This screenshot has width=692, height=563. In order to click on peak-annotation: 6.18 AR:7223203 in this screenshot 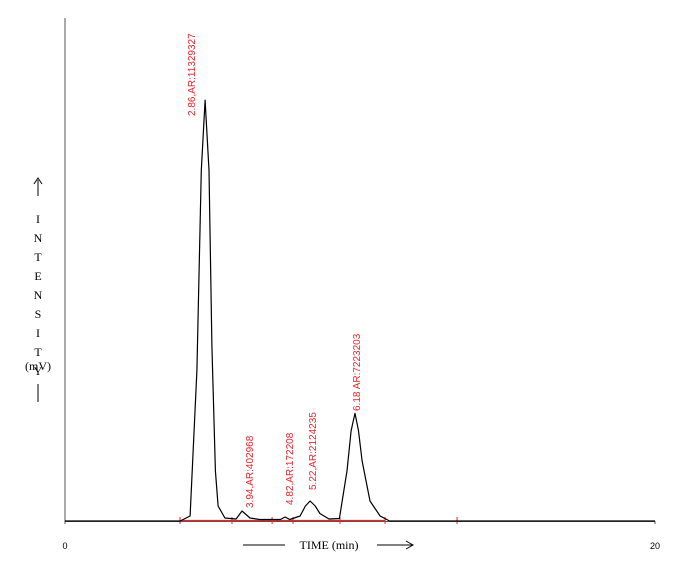, I will do `click(357, 372)`.